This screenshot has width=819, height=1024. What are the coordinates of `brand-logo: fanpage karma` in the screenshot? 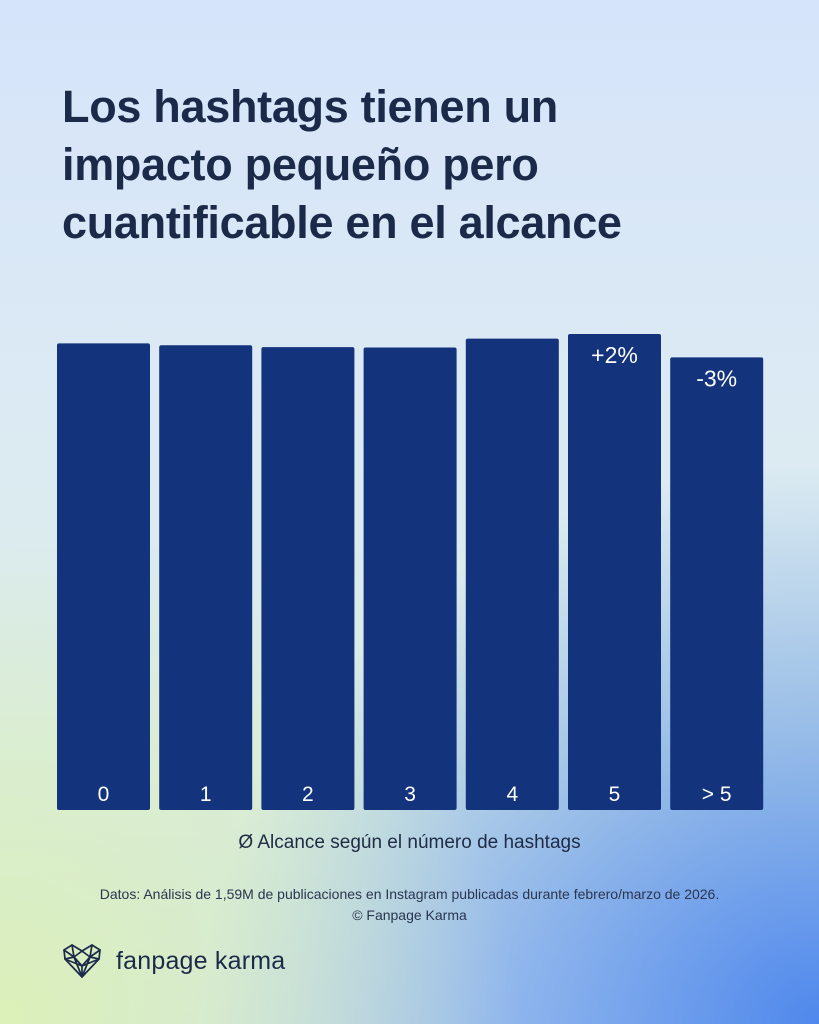 It's located at (173, 961).